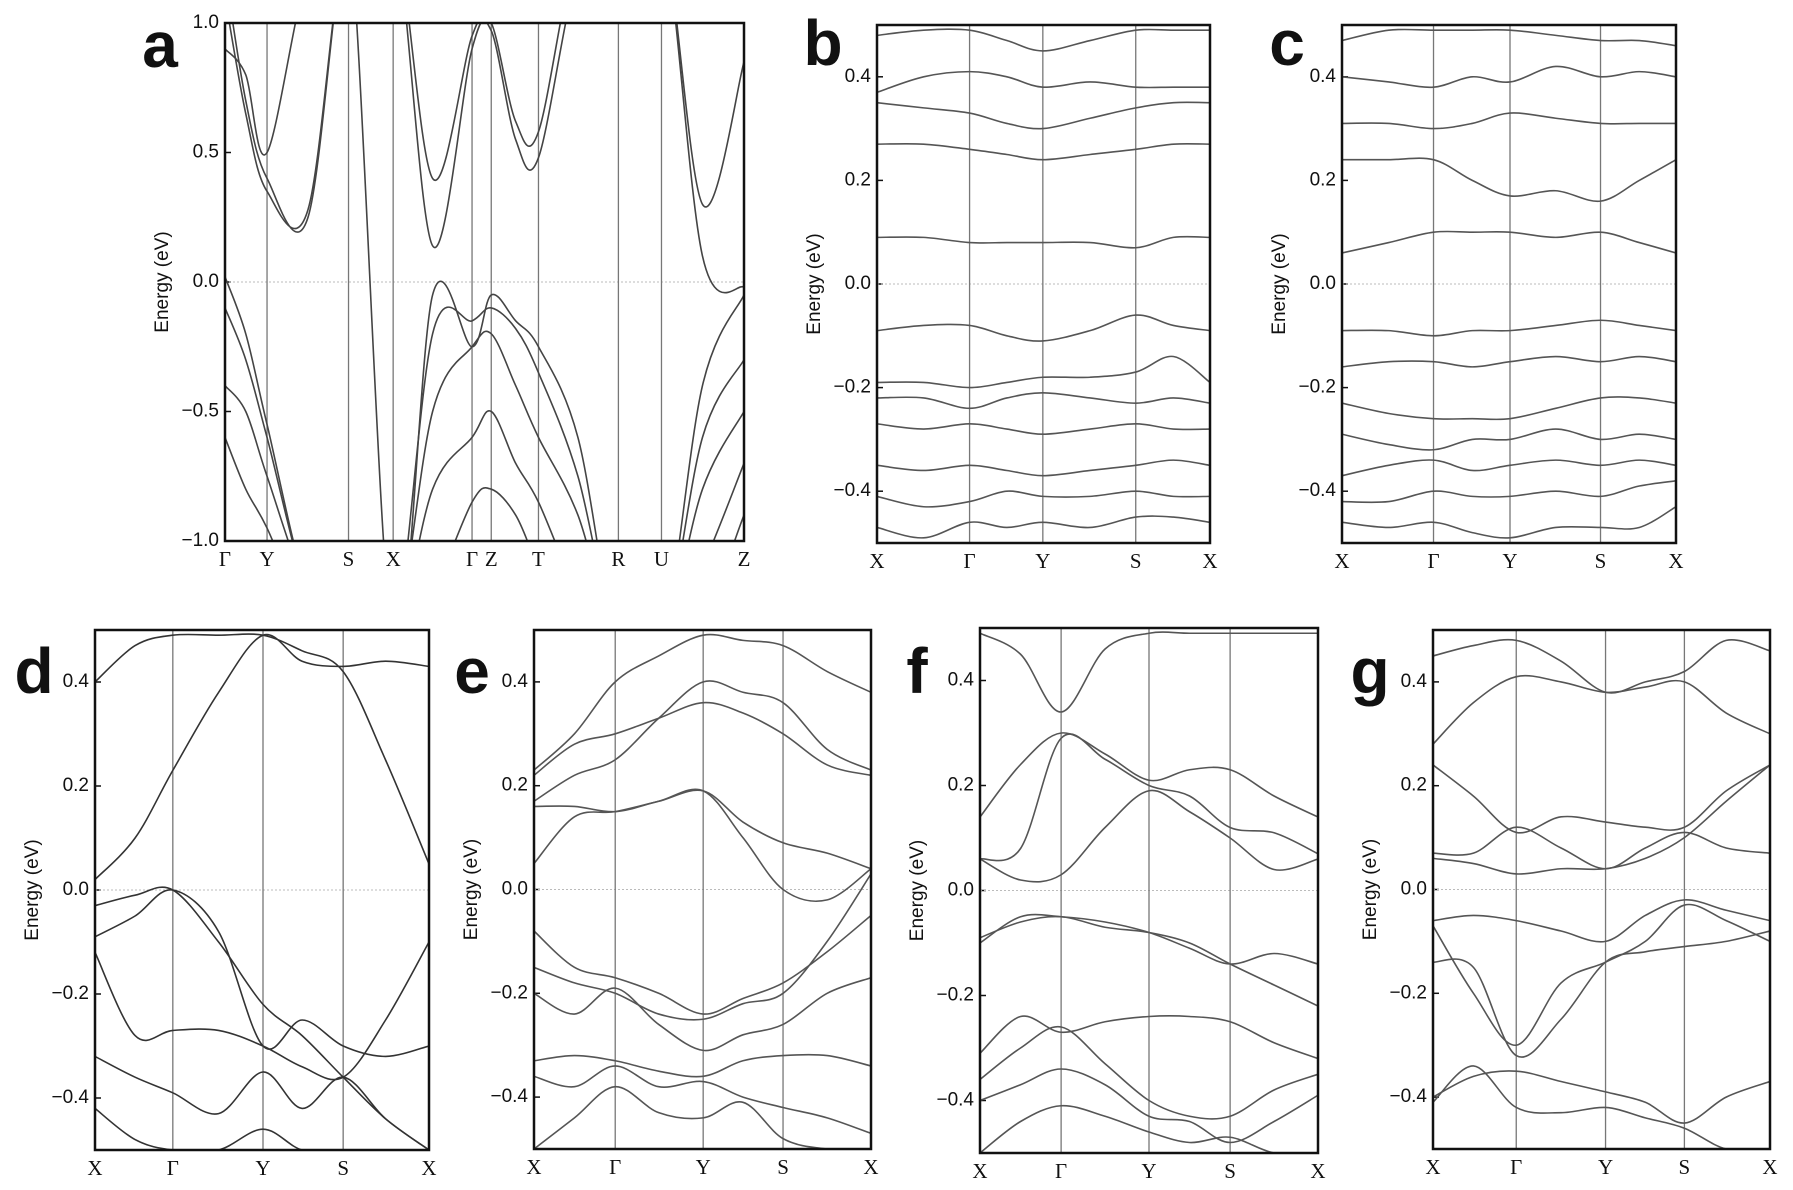 This screenshot has height=1190, width=1793. Describe the element at coordinates (744, 559) in the screenshot. I see `x-tick-label: Z` at that location.